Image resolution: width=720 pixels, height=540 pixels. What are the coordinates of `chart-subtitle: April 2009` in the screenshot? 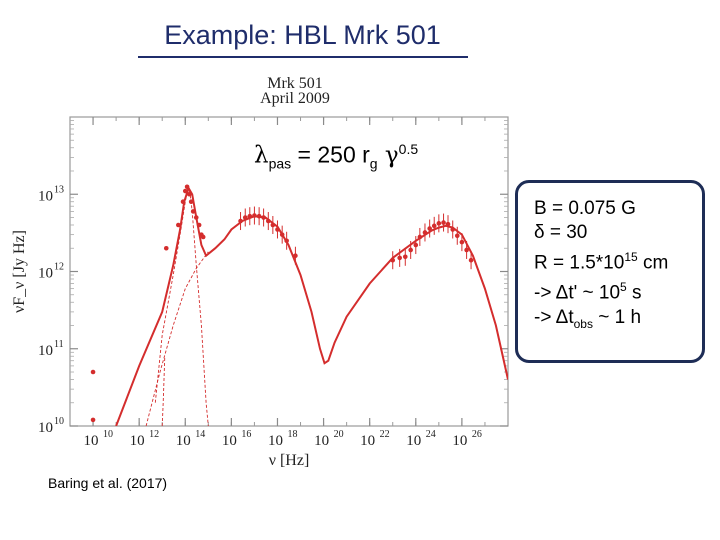 It's located at (295, 98).